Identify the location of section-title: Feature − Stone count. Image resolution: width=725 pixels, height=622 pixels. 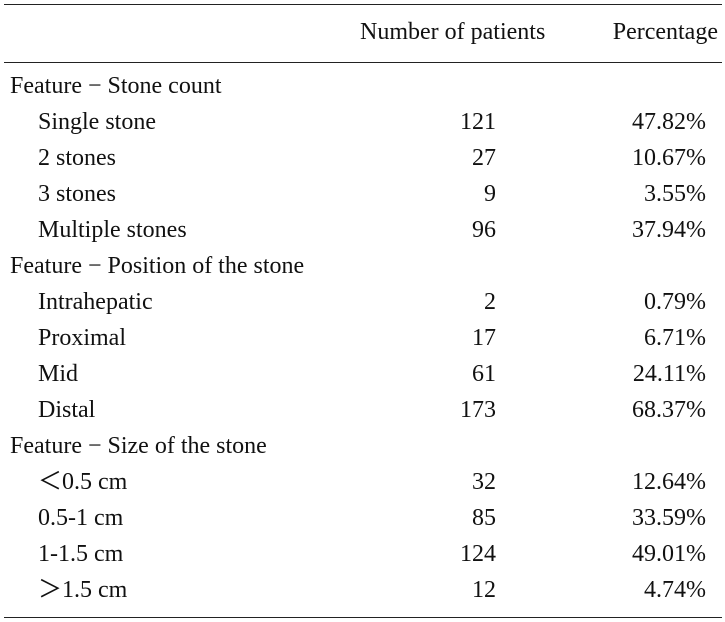
(116, 86).